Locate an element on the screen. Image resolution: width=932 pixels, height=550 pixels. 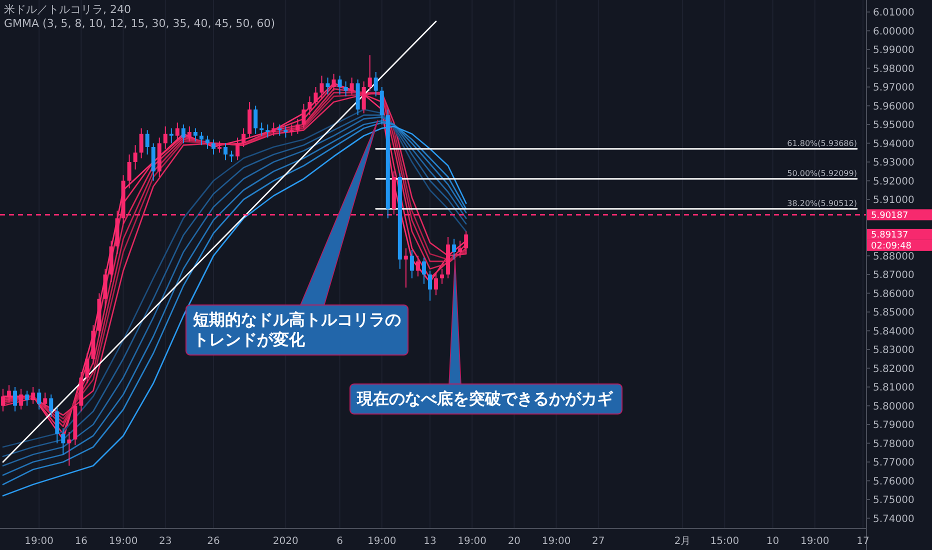
y-tick-label: 5.84000 is located at coordinates (893, 332).